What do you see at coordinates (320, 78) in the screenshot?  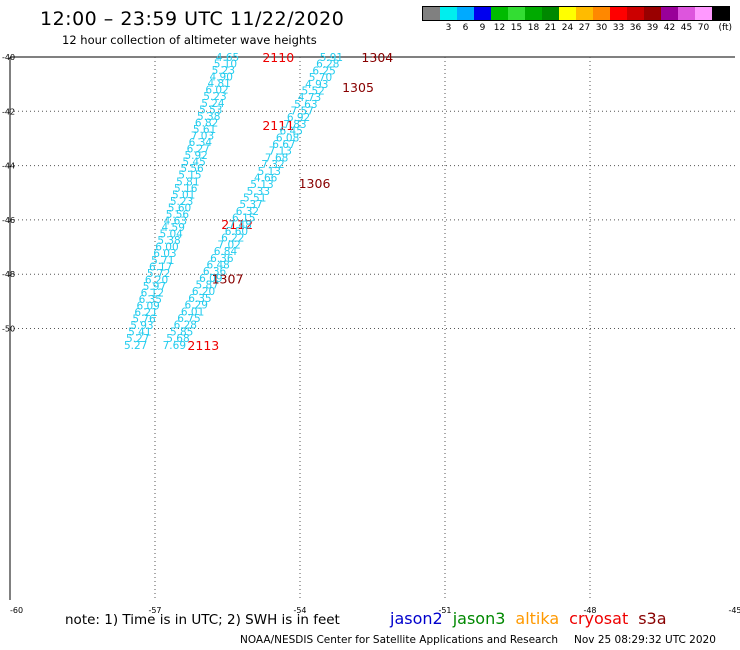 I see `swh-value: 5.70` at bounding box center [320, 78].